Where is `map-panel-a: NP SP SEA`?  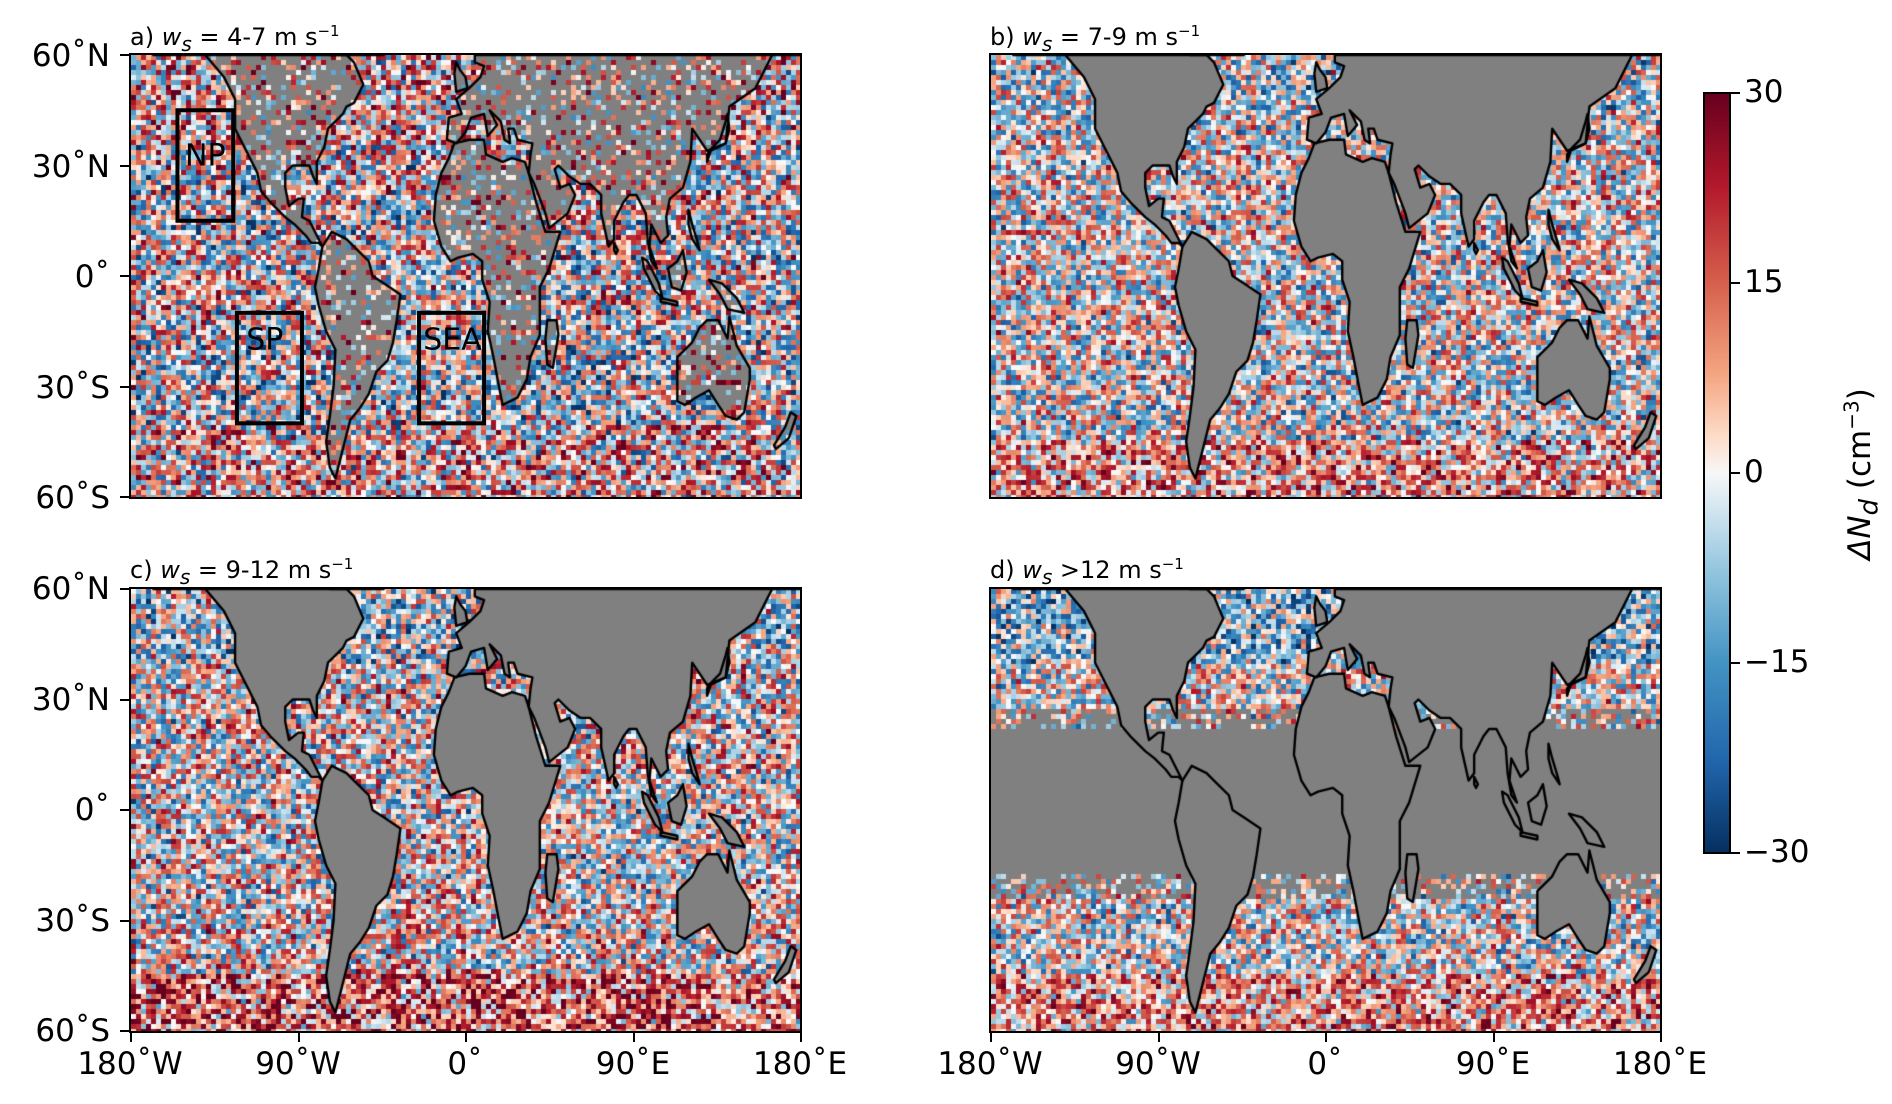
map-panel-a: NP SP SEA is located at coordinates (465, 276).